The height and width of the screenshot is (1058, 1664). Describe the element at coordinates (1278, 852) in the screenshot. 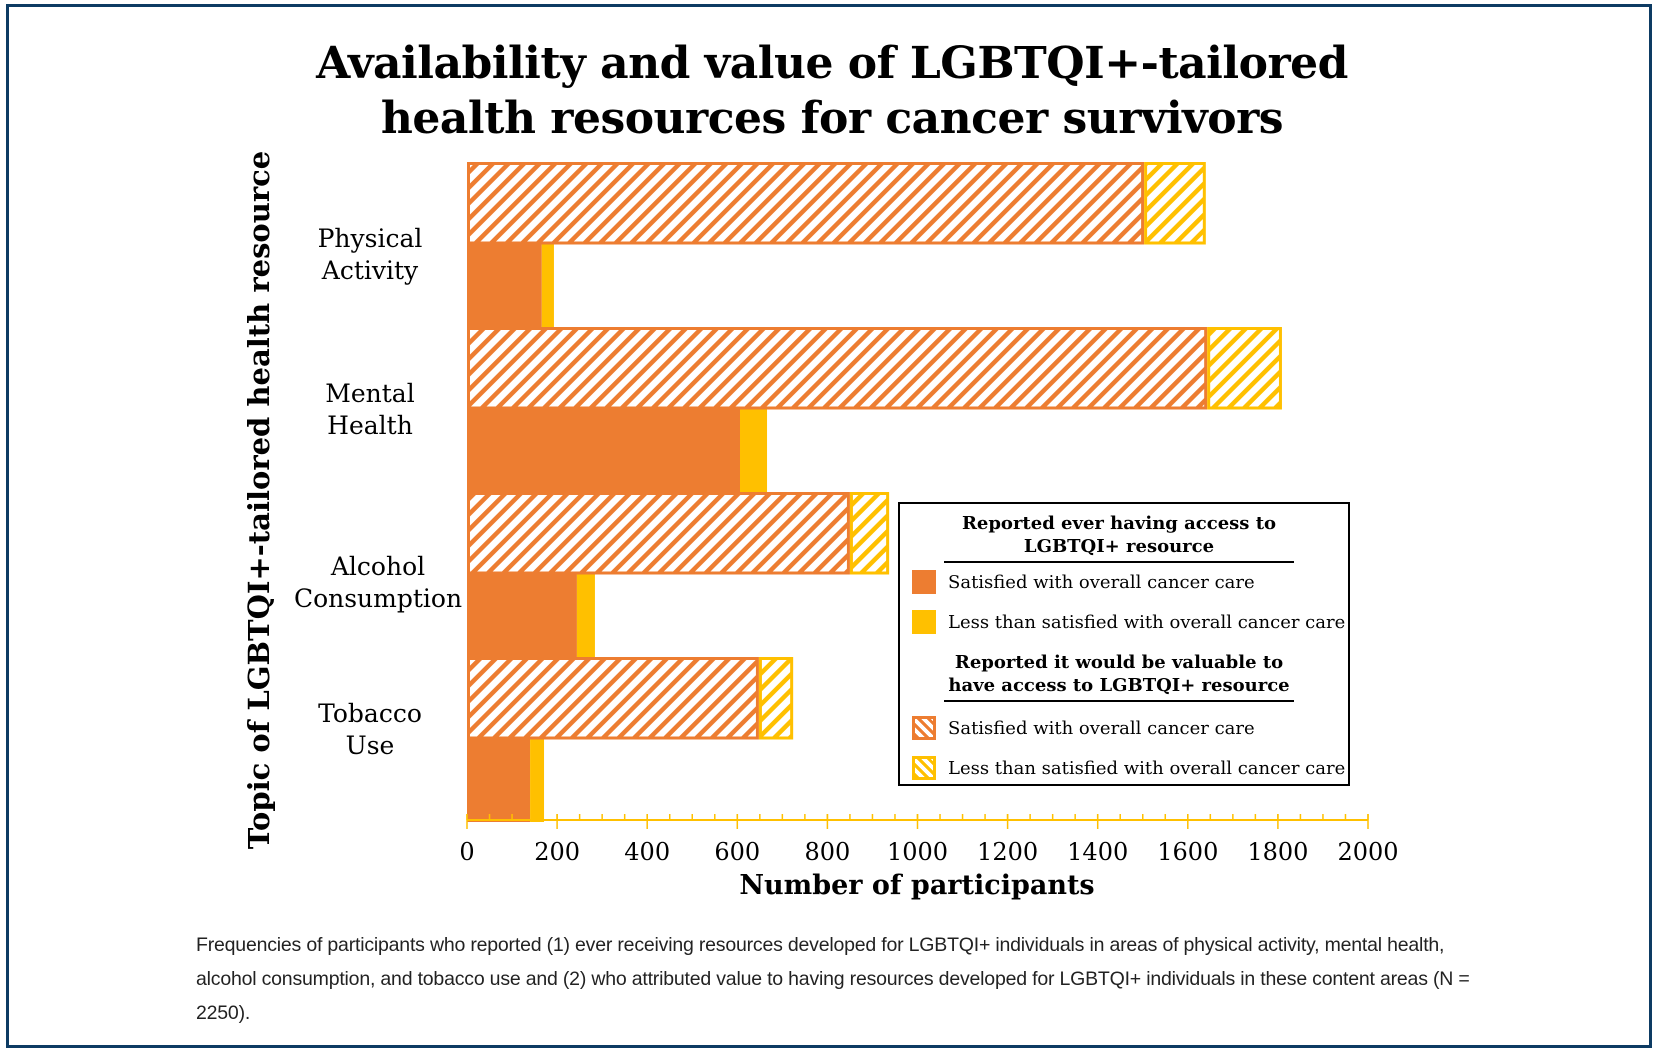

I see `x-tick-label: 1800` at that location.